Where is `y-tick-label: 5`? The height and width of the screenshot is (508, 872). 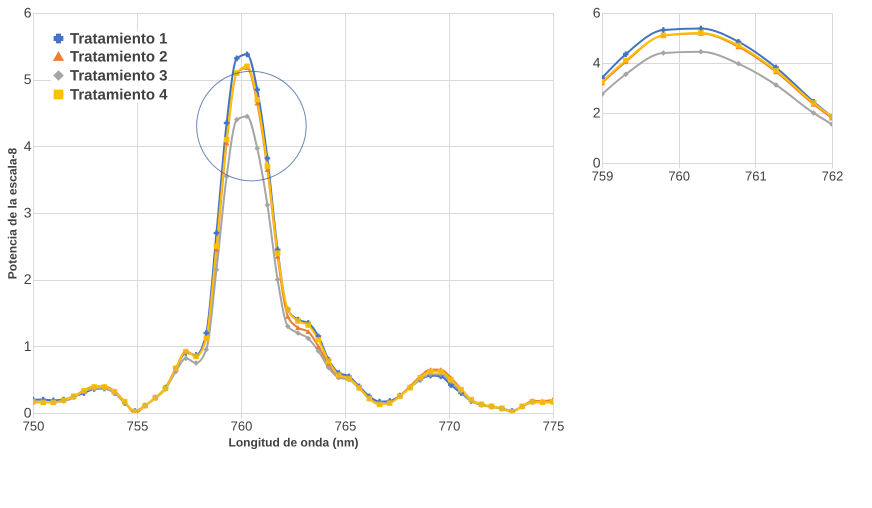
y-tick-label: 5 is located at coordinates (28, 79).